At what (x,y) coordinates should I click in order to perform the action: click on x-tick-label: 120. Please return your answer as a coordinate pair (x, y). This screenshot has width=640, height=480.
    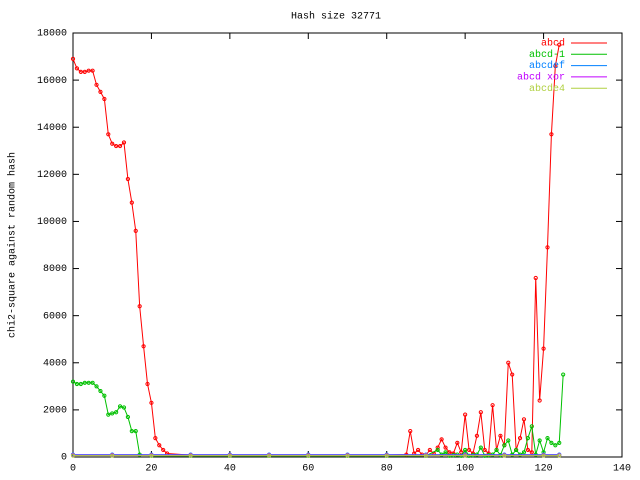
    Looking at the image, I should click on (544, 469).